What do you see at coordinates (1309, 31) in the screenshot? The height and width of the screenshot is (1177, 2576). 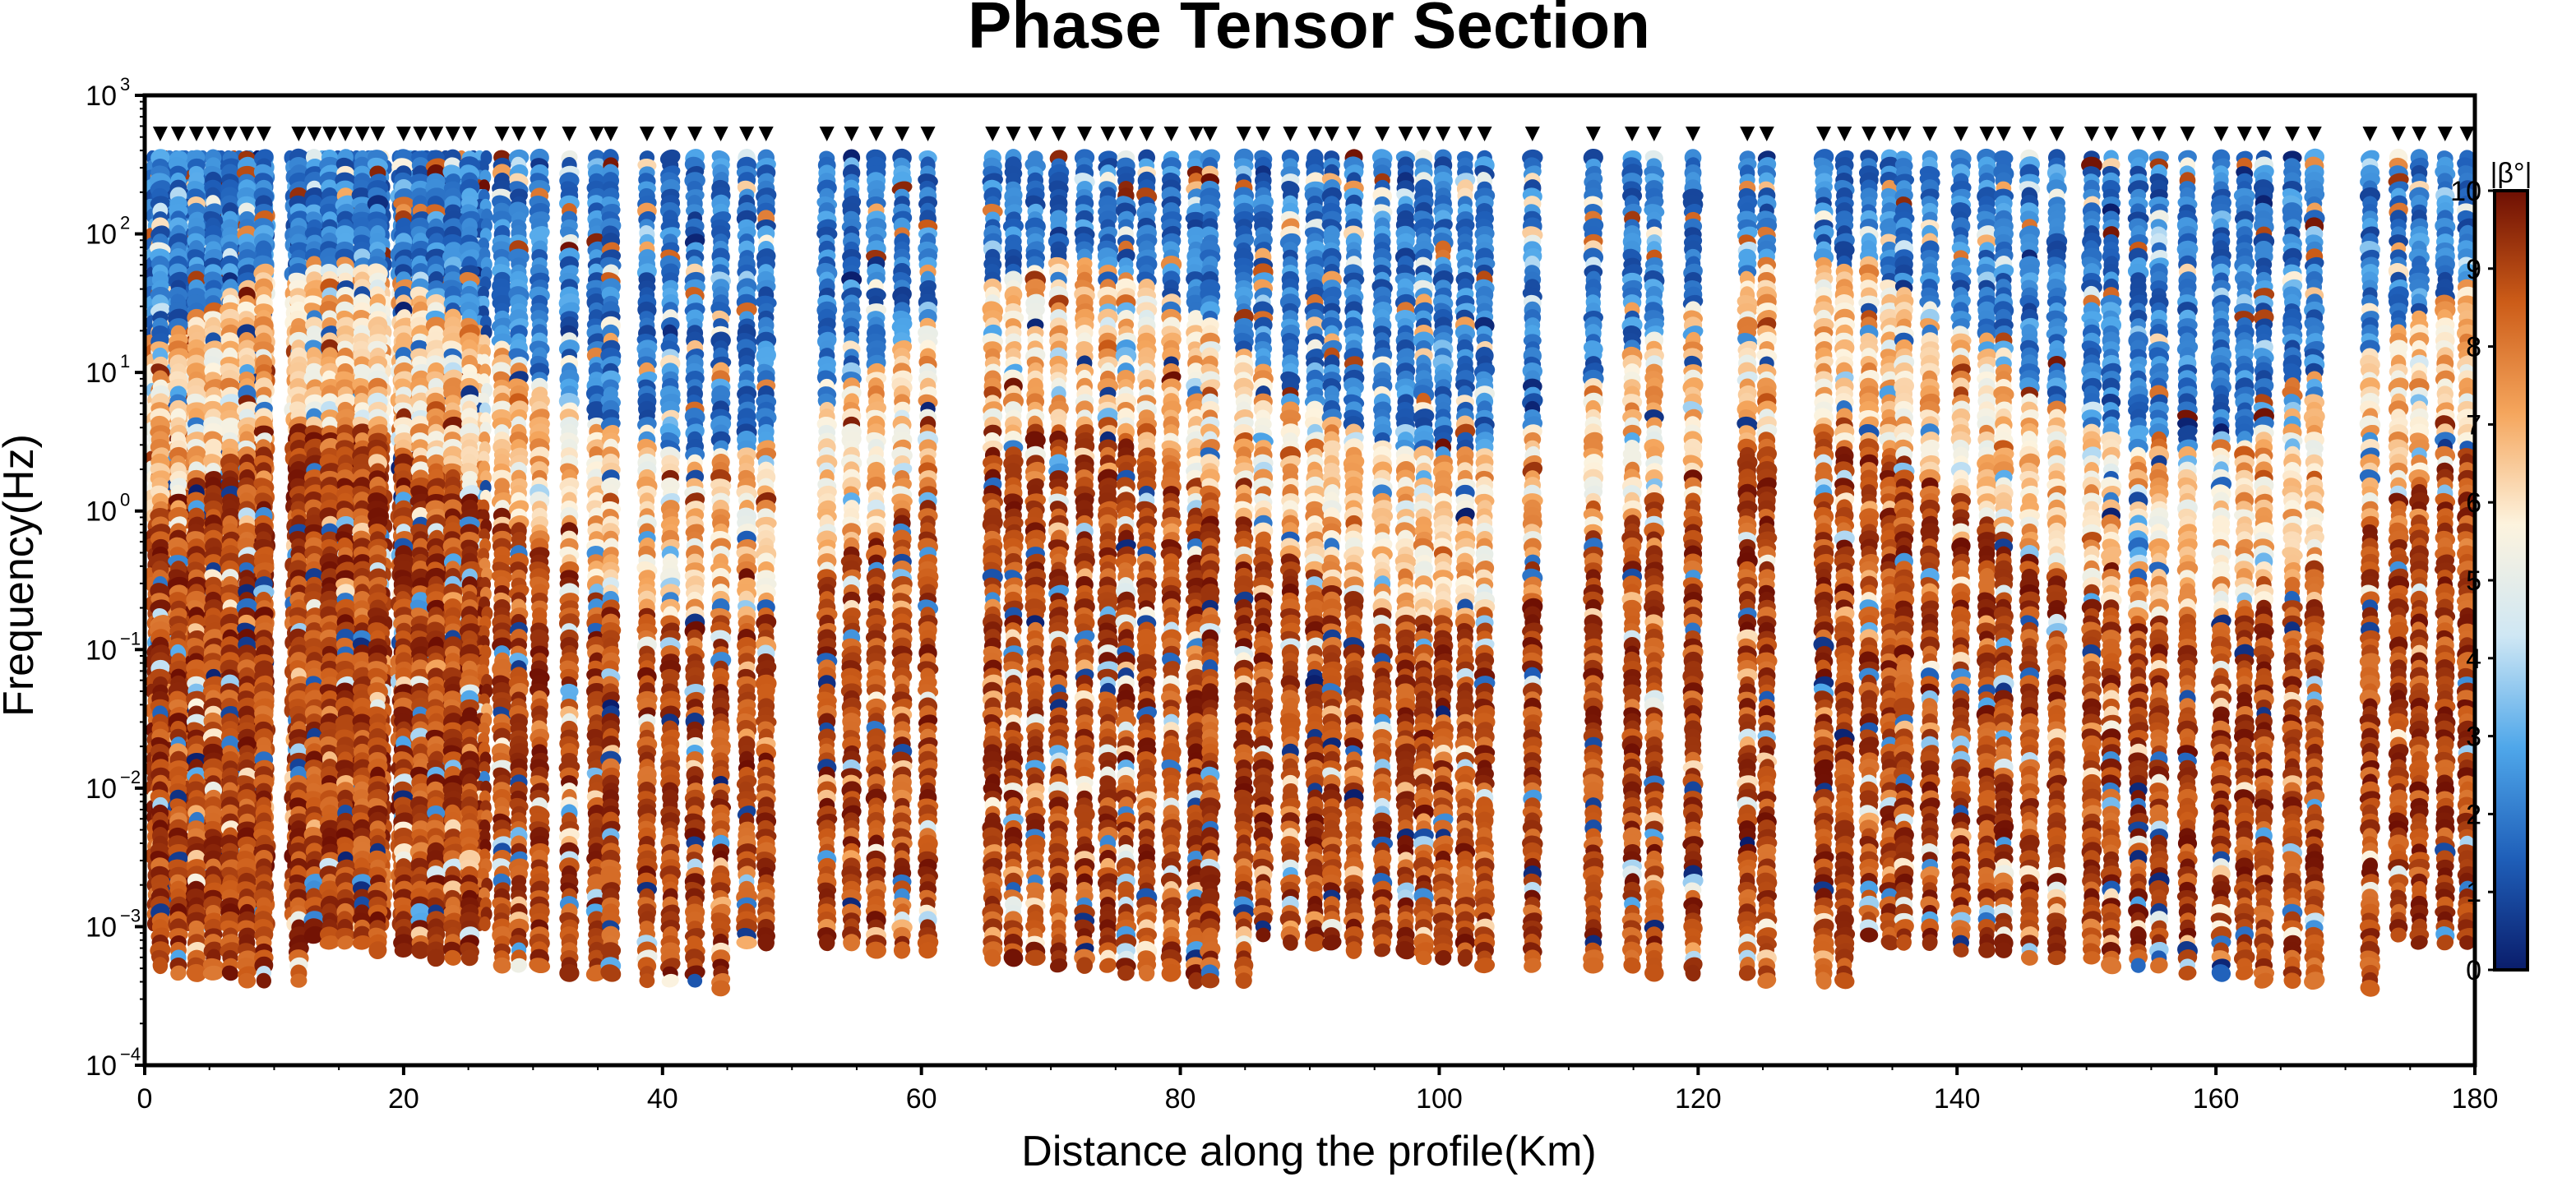 I see `chart-title: Phase Tensor Section` at bounding box center [1309, 31].